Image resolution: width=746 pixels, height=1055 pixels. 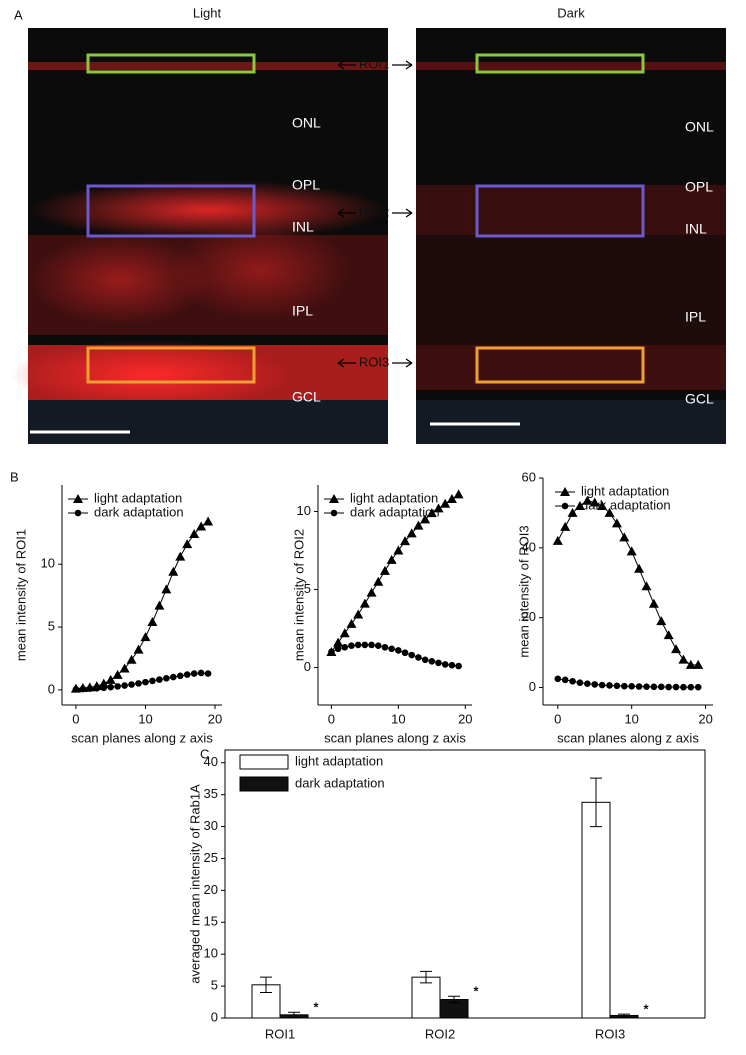 What do you see at coordinates (395, 737) in the screenshot?
I see `x-axis-label: scan planes along z axis` at bounding box center [395, 737].